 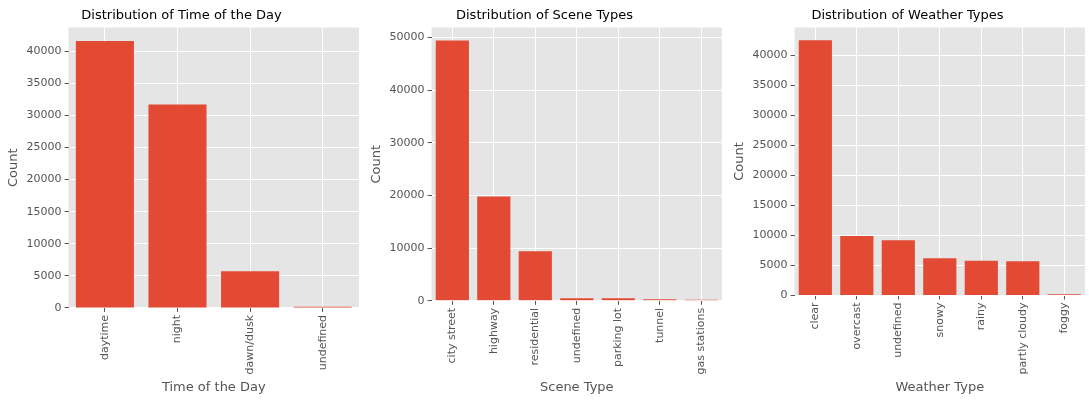 What do you see at coordinates (177, 329) in the screenshot?
I see `x-tick-label: night` at bounding box center [177, 329].